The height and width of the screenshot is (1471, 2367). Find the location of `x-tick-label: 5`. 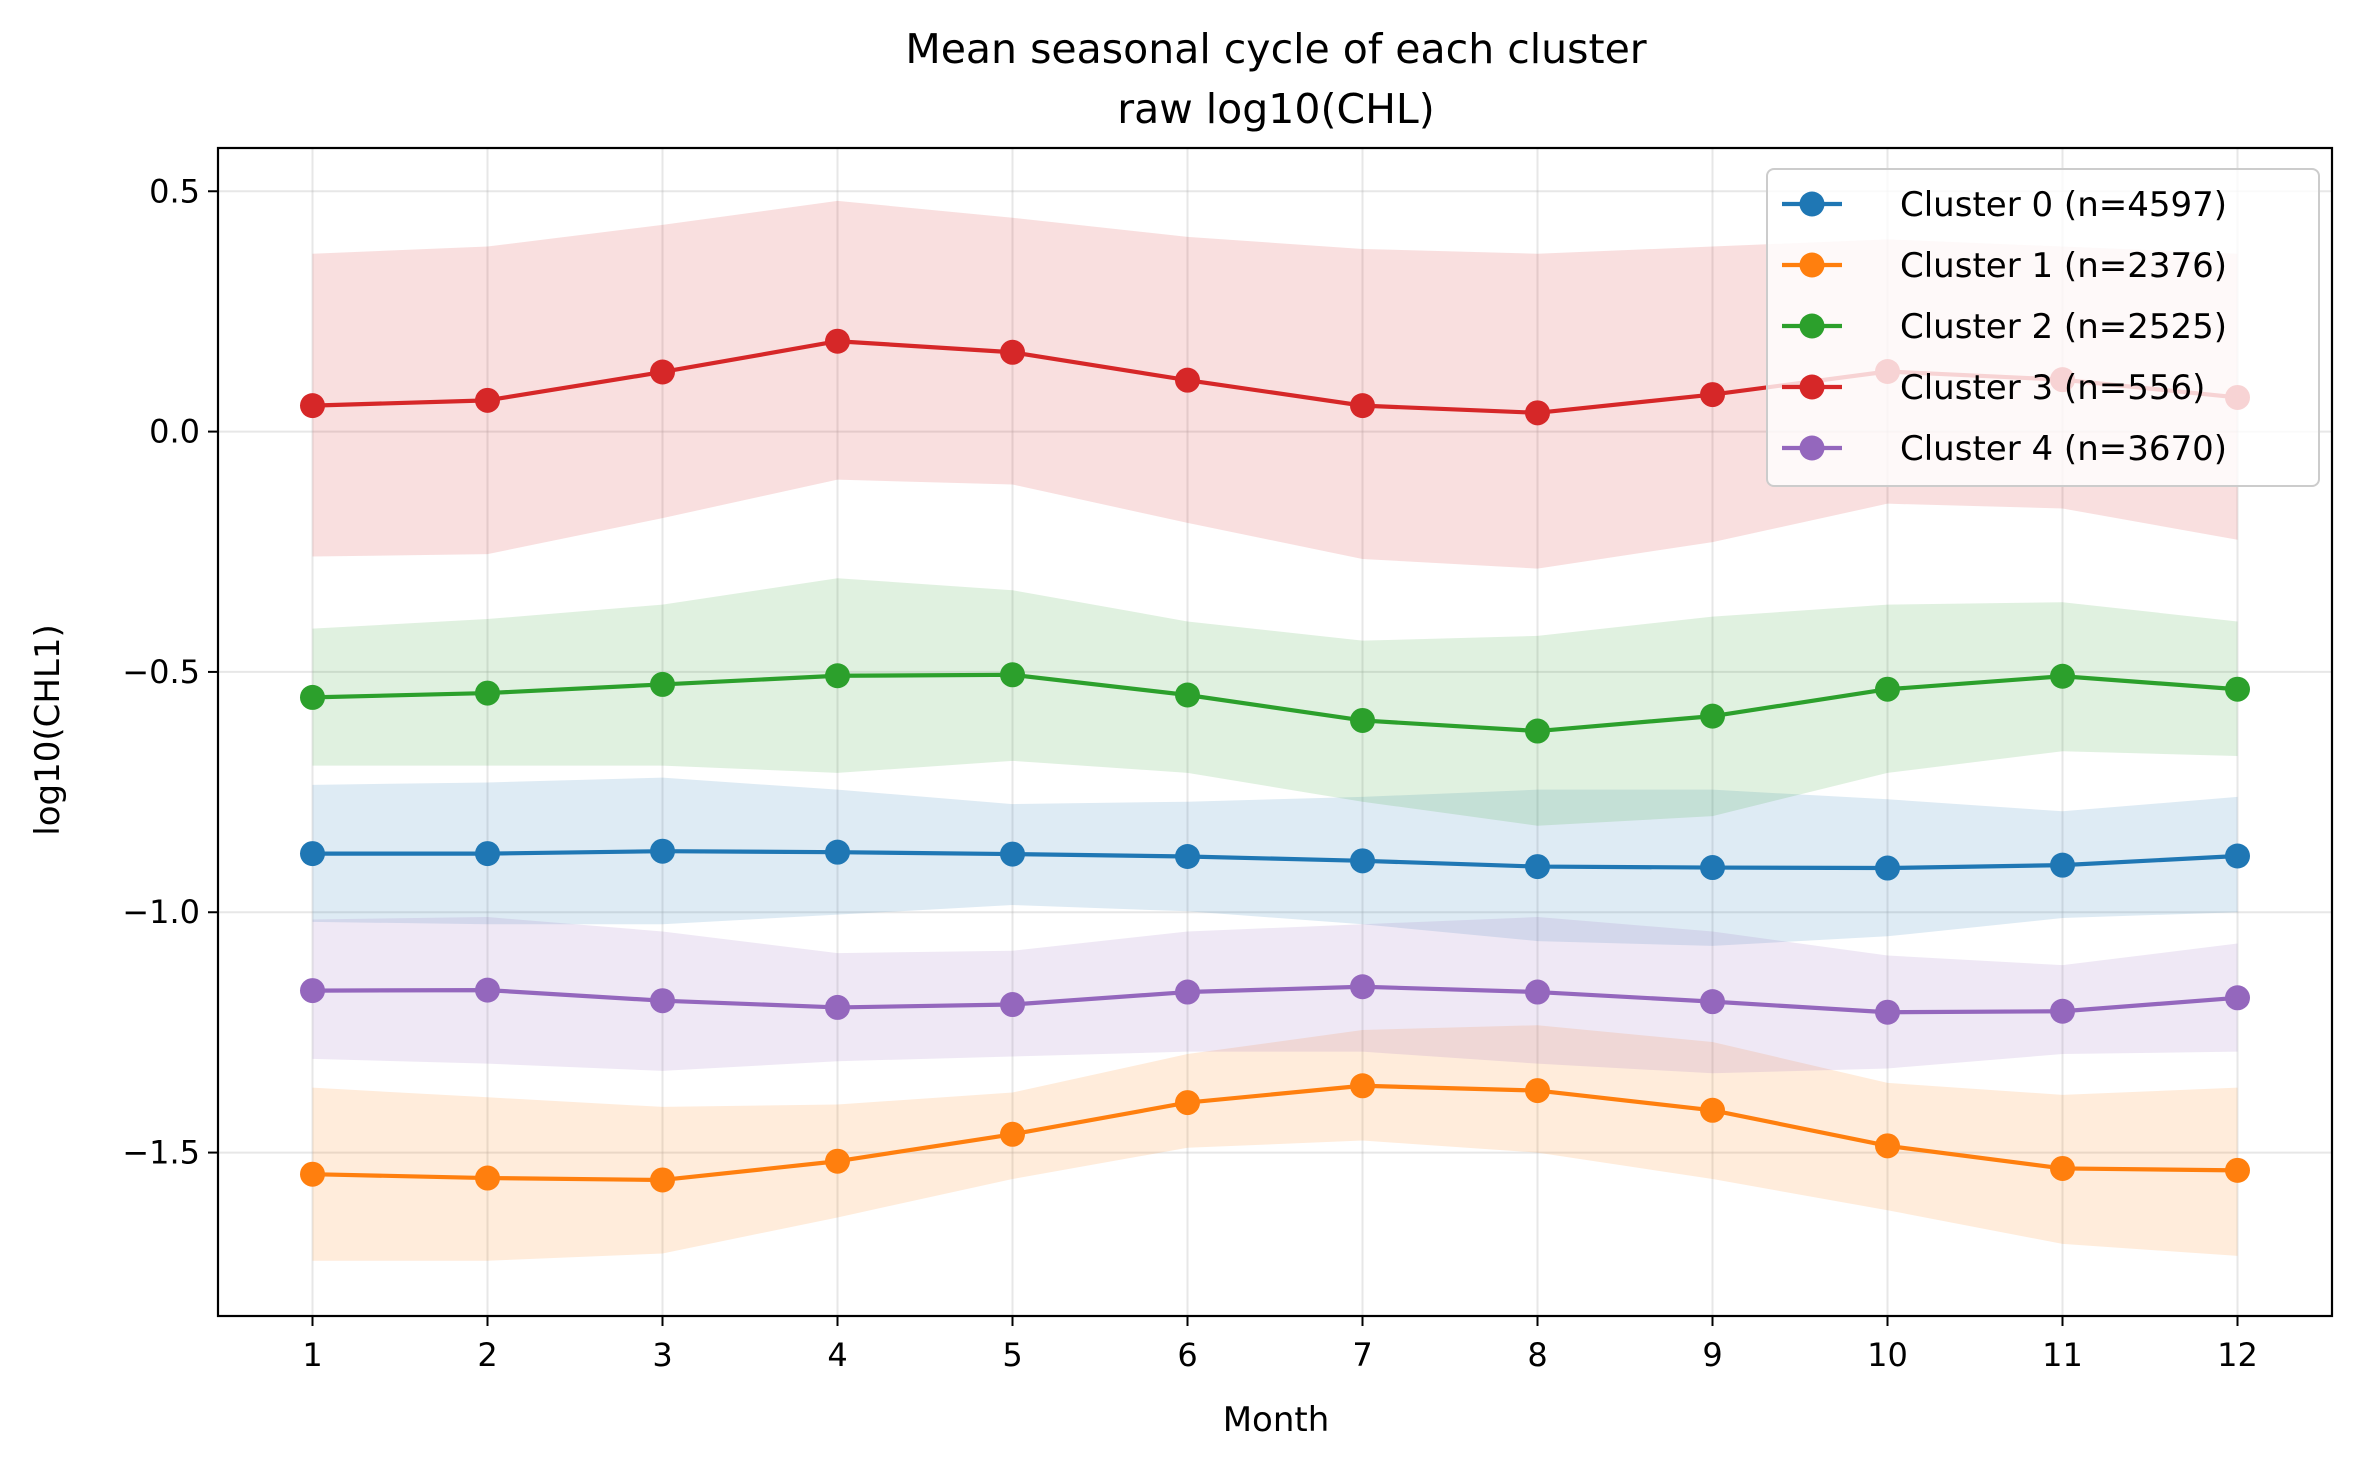

x-tick-label: 5 is located at coordinates (1012, 1355).